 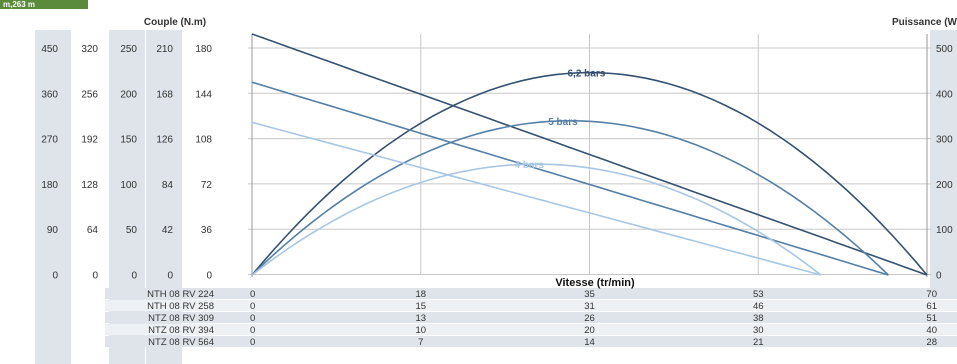 What do you see at coordinates (128, 185) in the screenshot?
I see `torque-tick-label: 100` at bounding box center [128, 185].